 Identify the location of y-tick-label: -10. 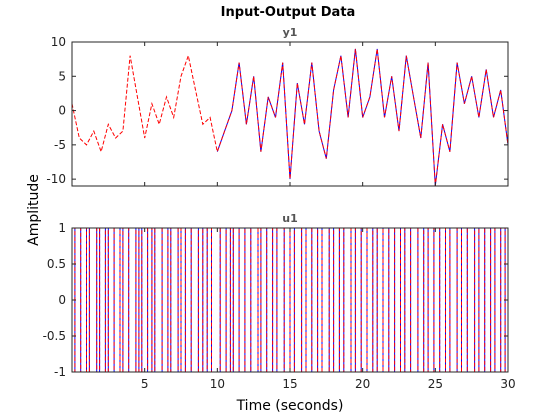
(56, 179).